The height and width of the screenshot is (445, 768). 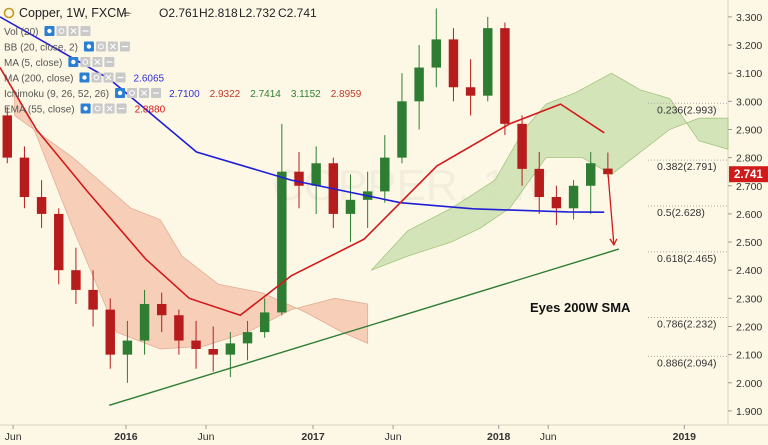 I want to click on fib-level-label: 0.382(2.791), so click(x=687, y=167).